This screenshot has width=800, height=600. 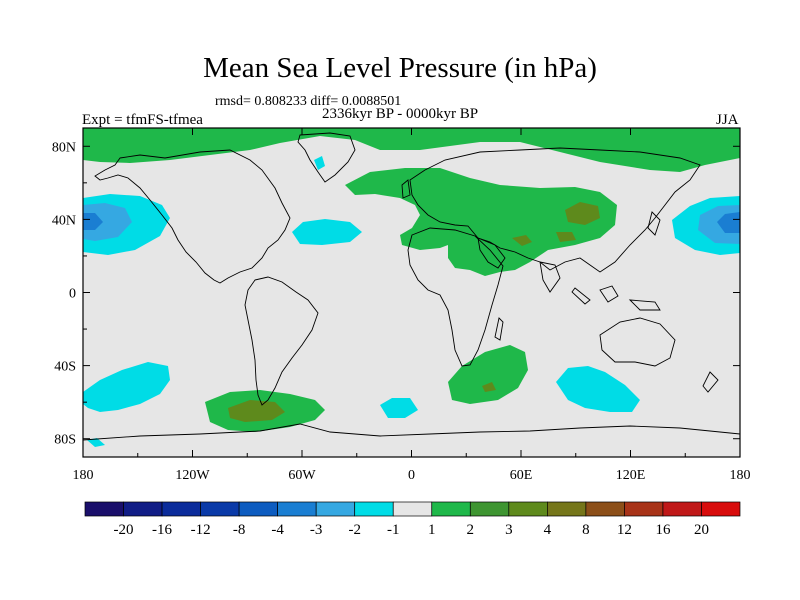 I want to click on field-region-tibet-core, so click(x=522, y=240).